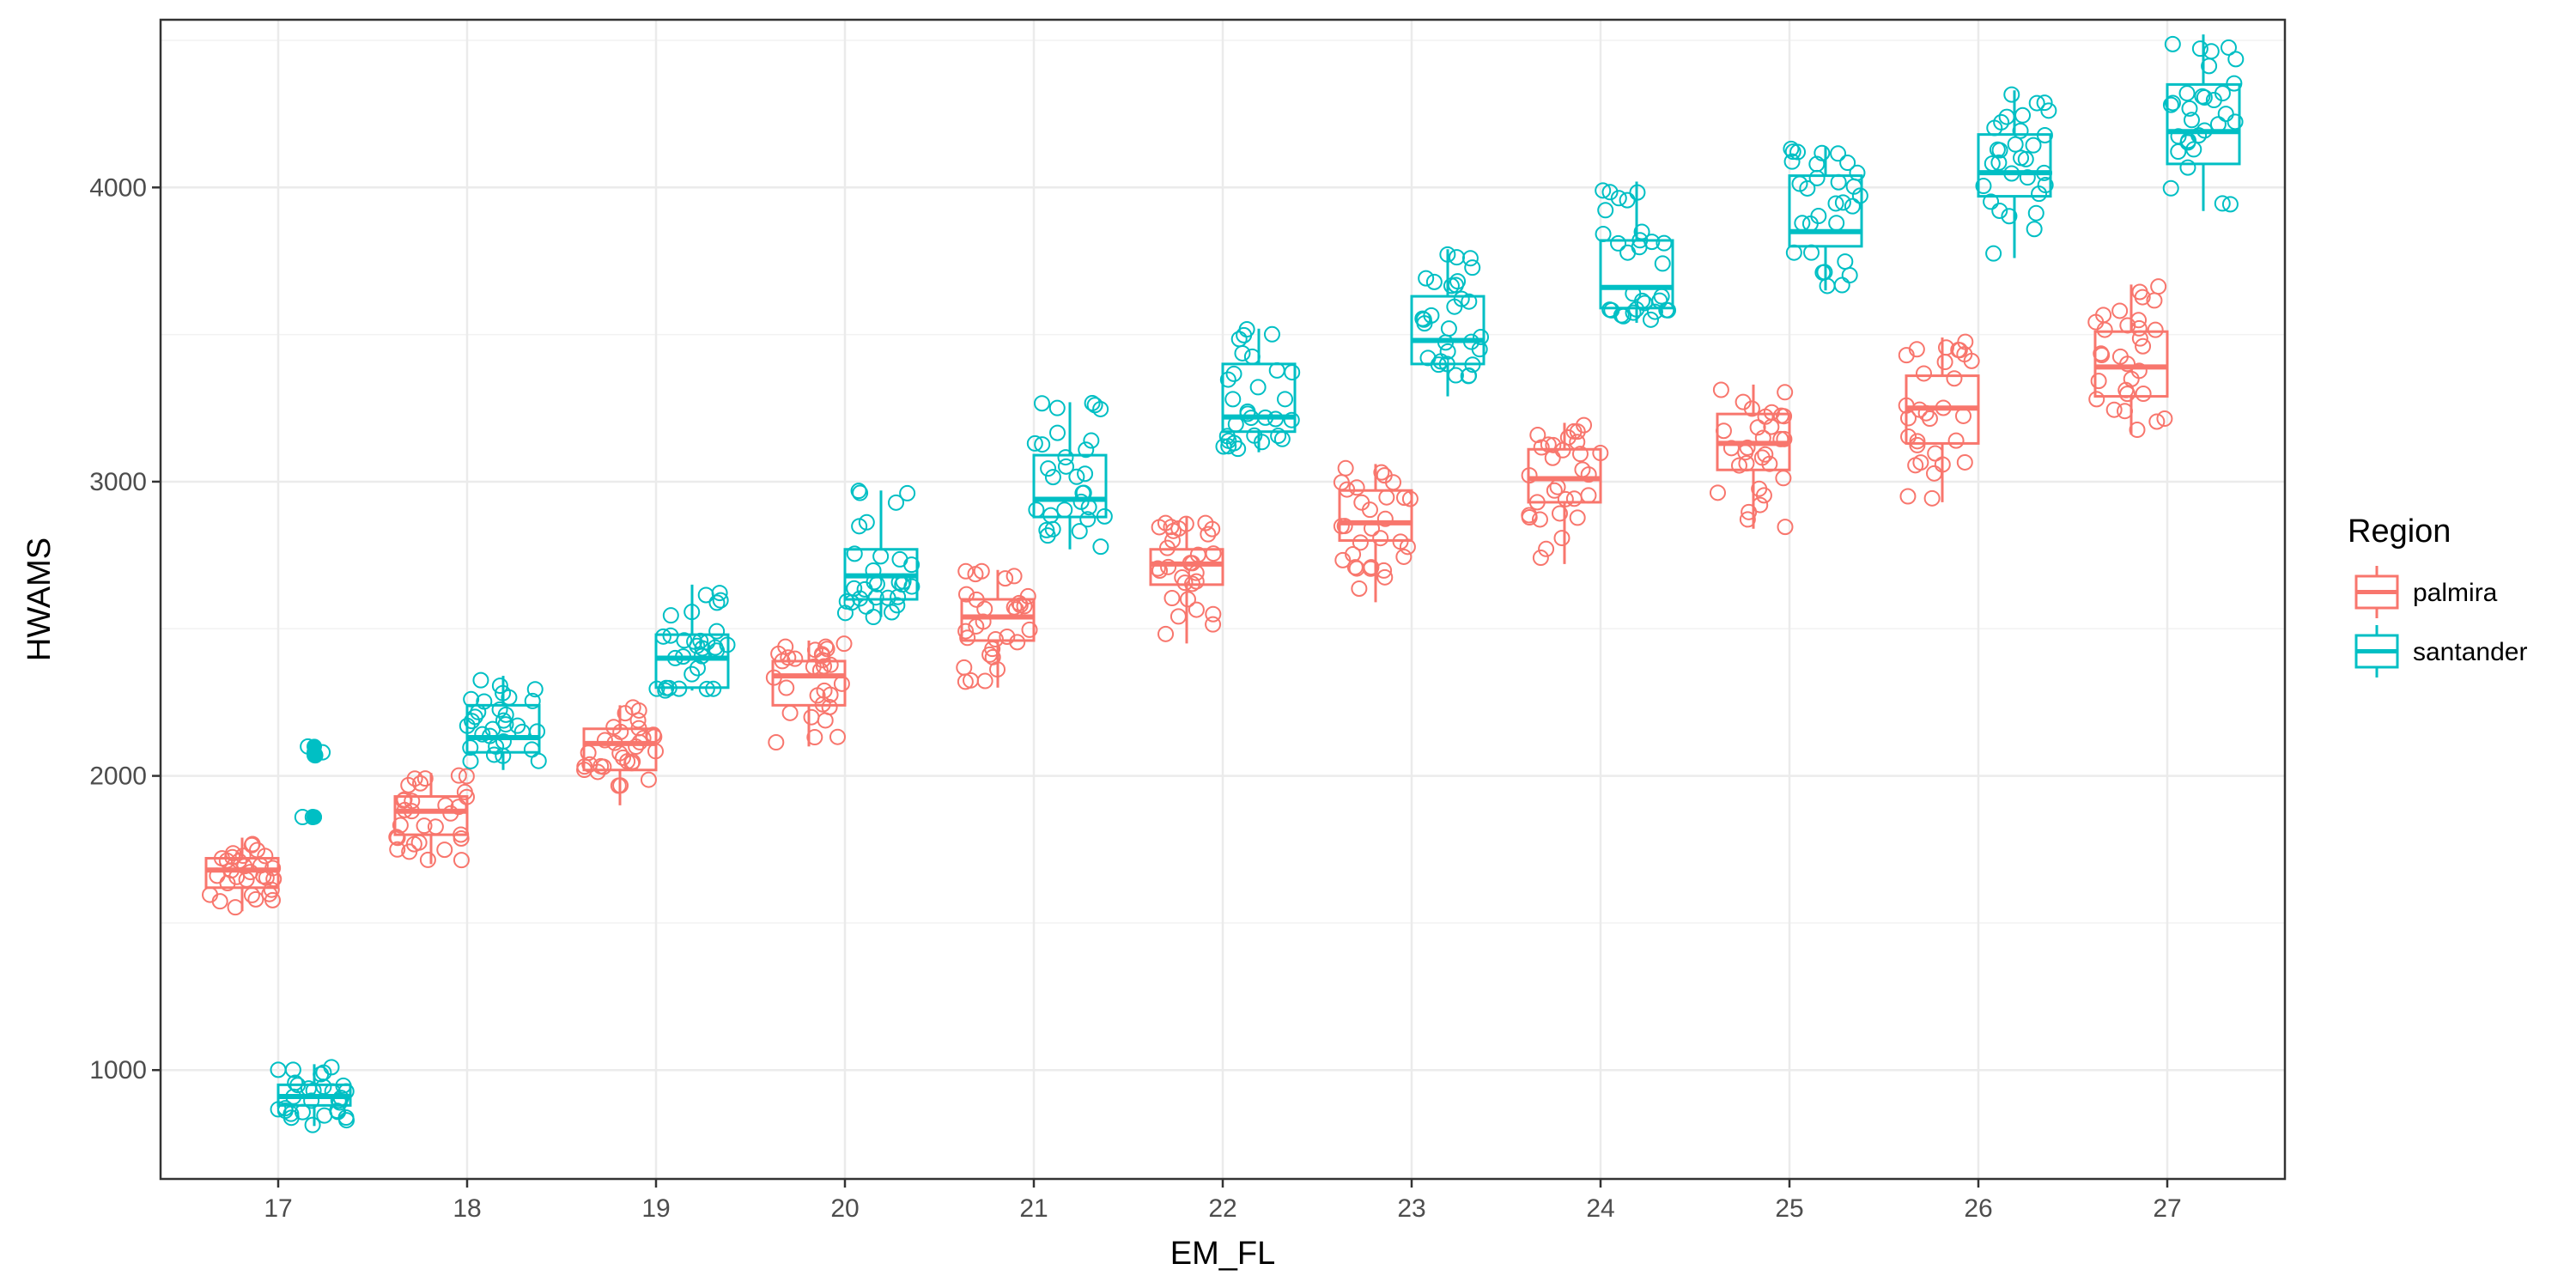 This screenshot has width=2576, height=1288. Describe the element at coordinates (118, 482) in the screenshot. I see `y-tick-label: 3000` at that location.